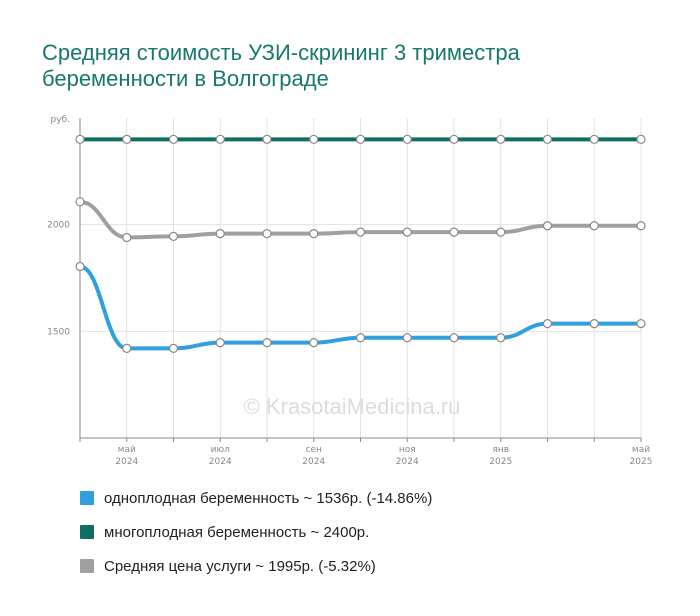 This screenshot has height=616, width=700. Describe the element at coordinates (500, 450) in the screenshot. I see `x-tick-label-month: янв` at that location.